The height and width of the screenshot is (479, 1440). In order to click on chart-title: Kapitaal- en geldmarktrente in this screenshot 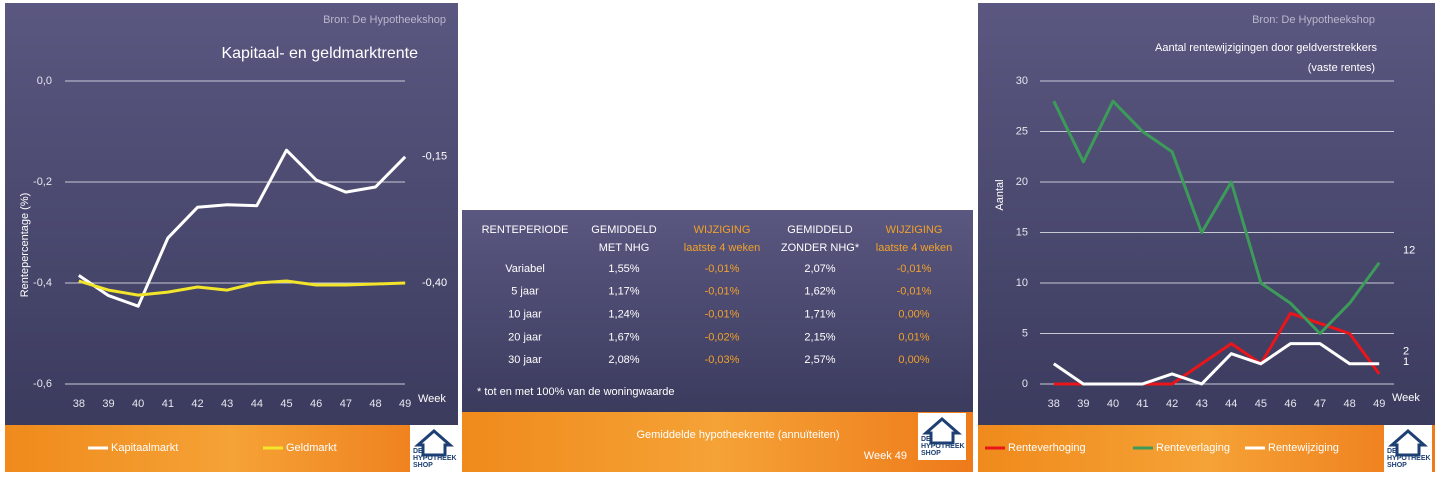, I will do `click(319, 53)`.